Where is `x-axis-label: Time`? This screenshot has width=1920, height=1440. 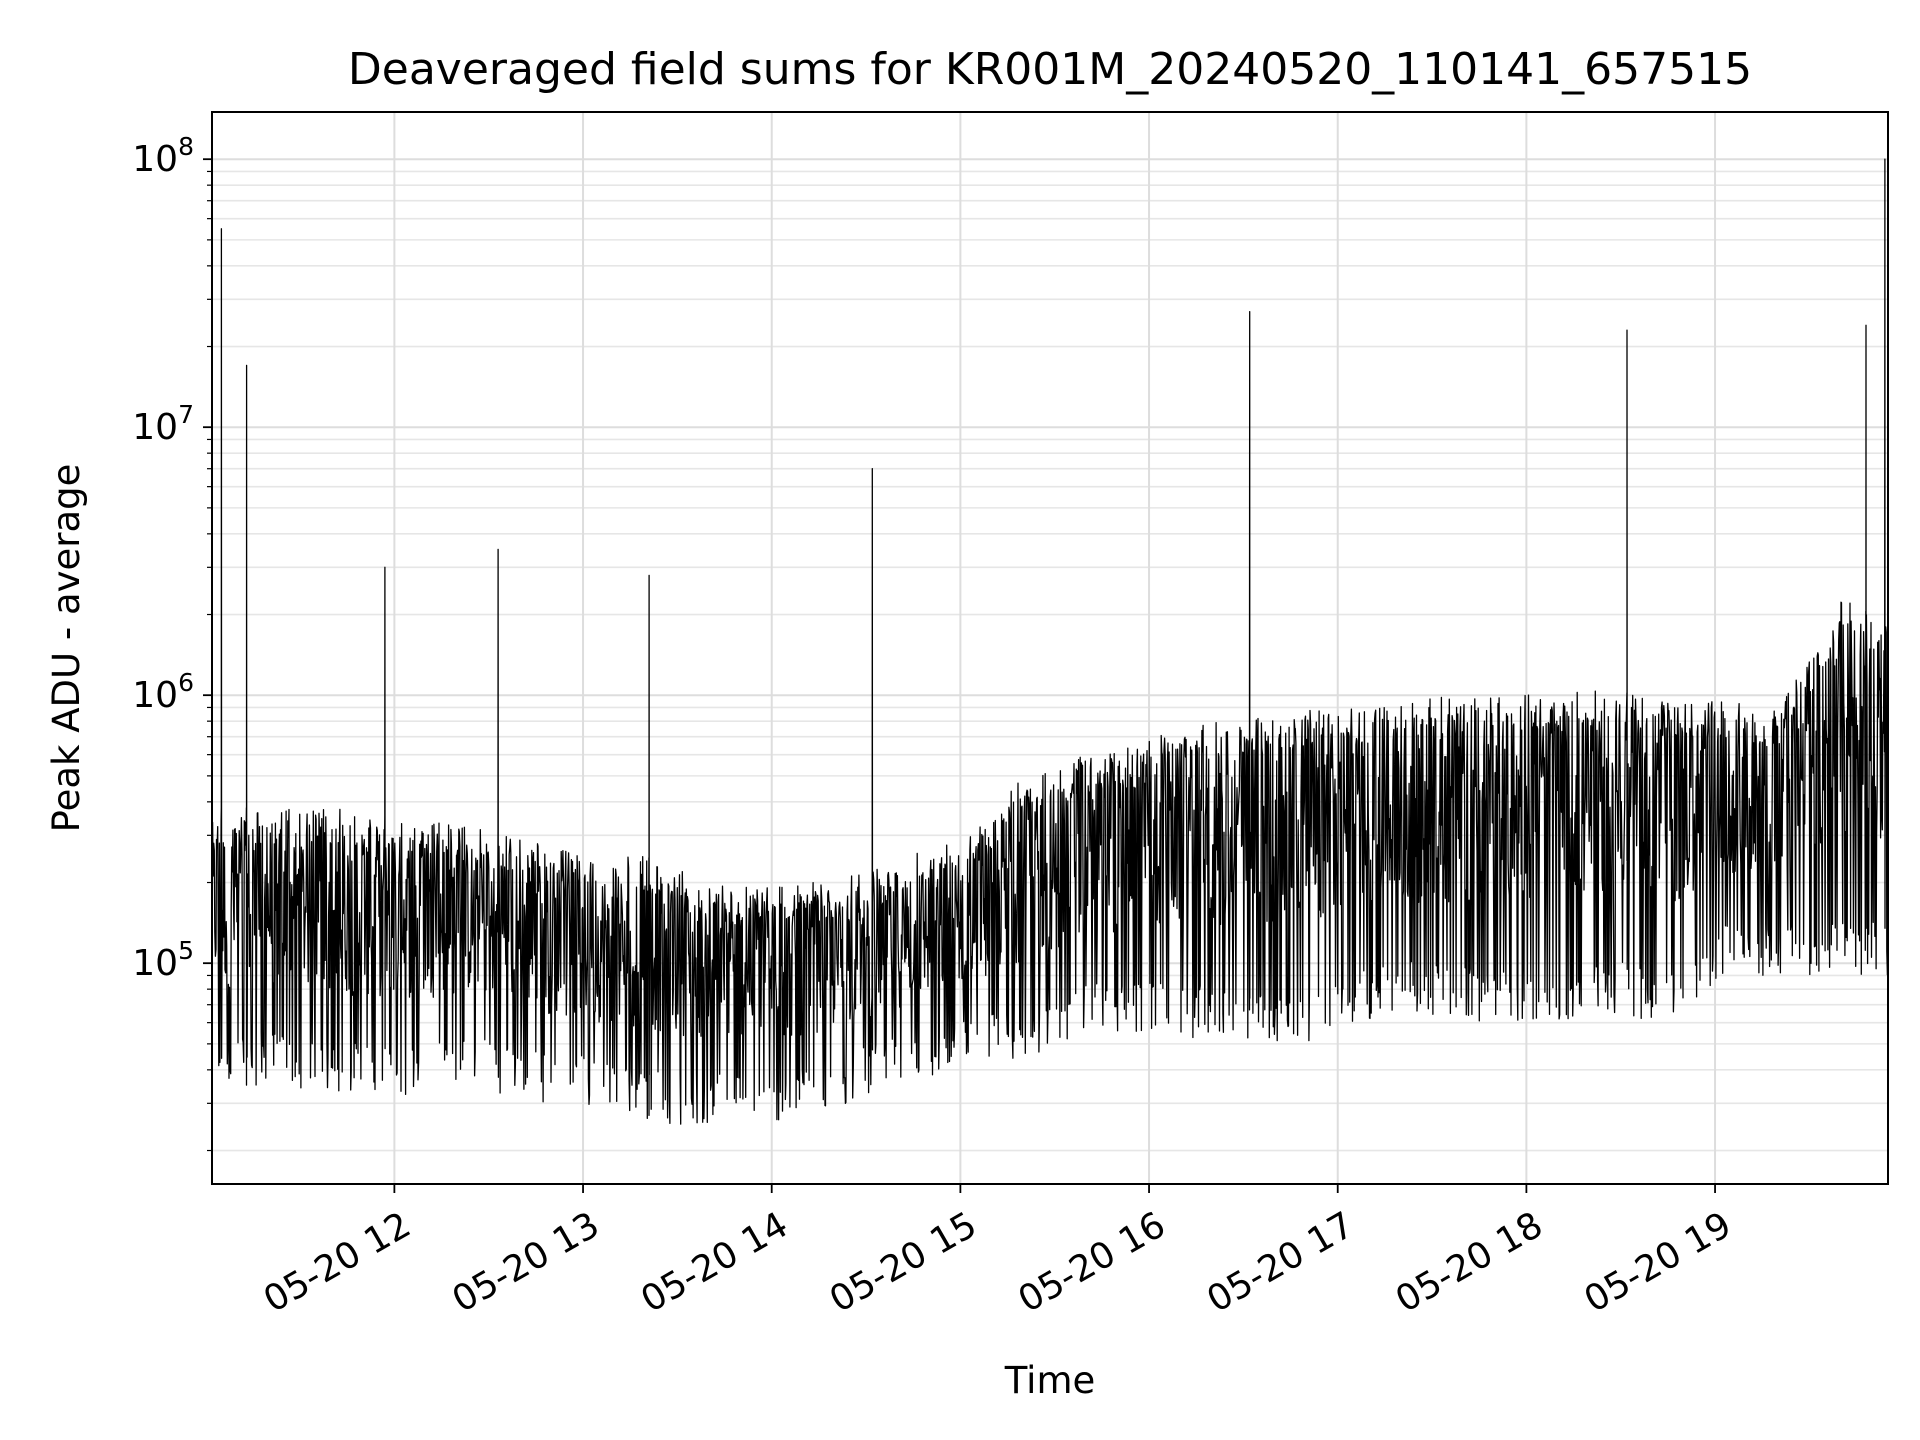
x-axis-label: Time is located at coordinates (1050, 1380).